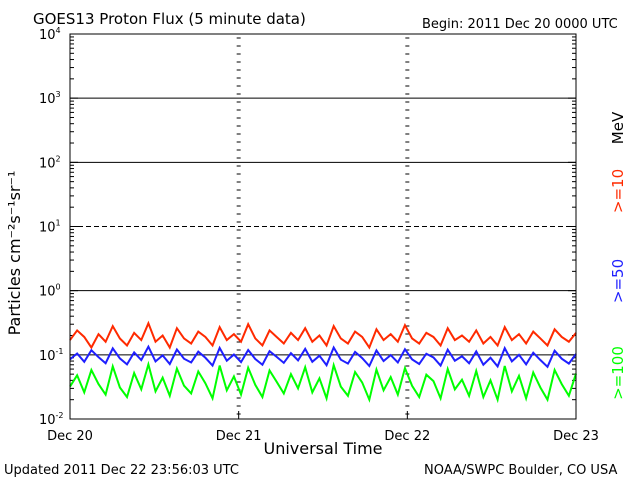  What do you see at coordinates (576, 436) in the screenshot?
I see `x-tick-label: Dec 23` at bounding box center [576, 436].